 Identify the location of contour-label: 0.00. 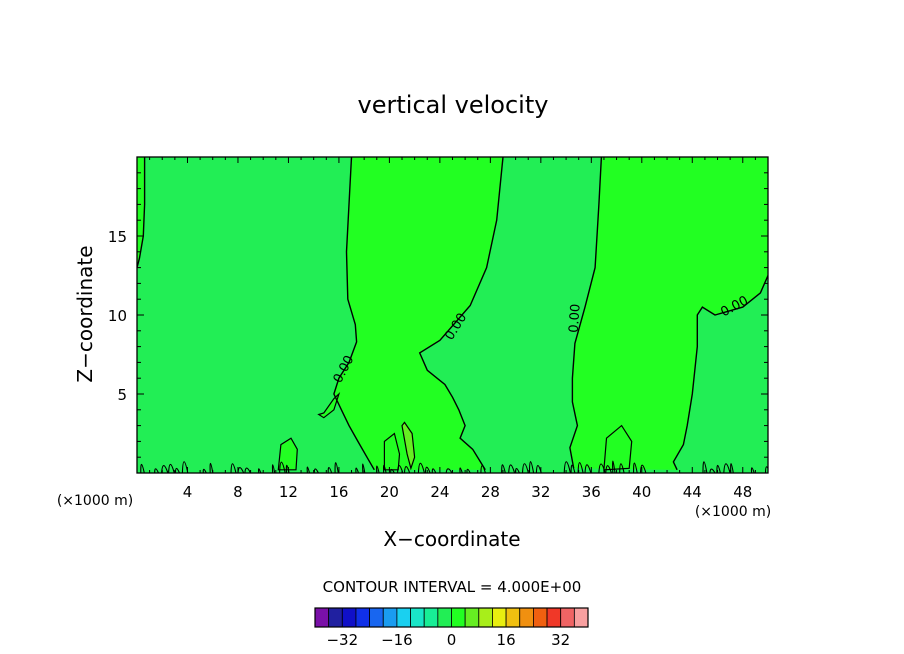
(575, 318).